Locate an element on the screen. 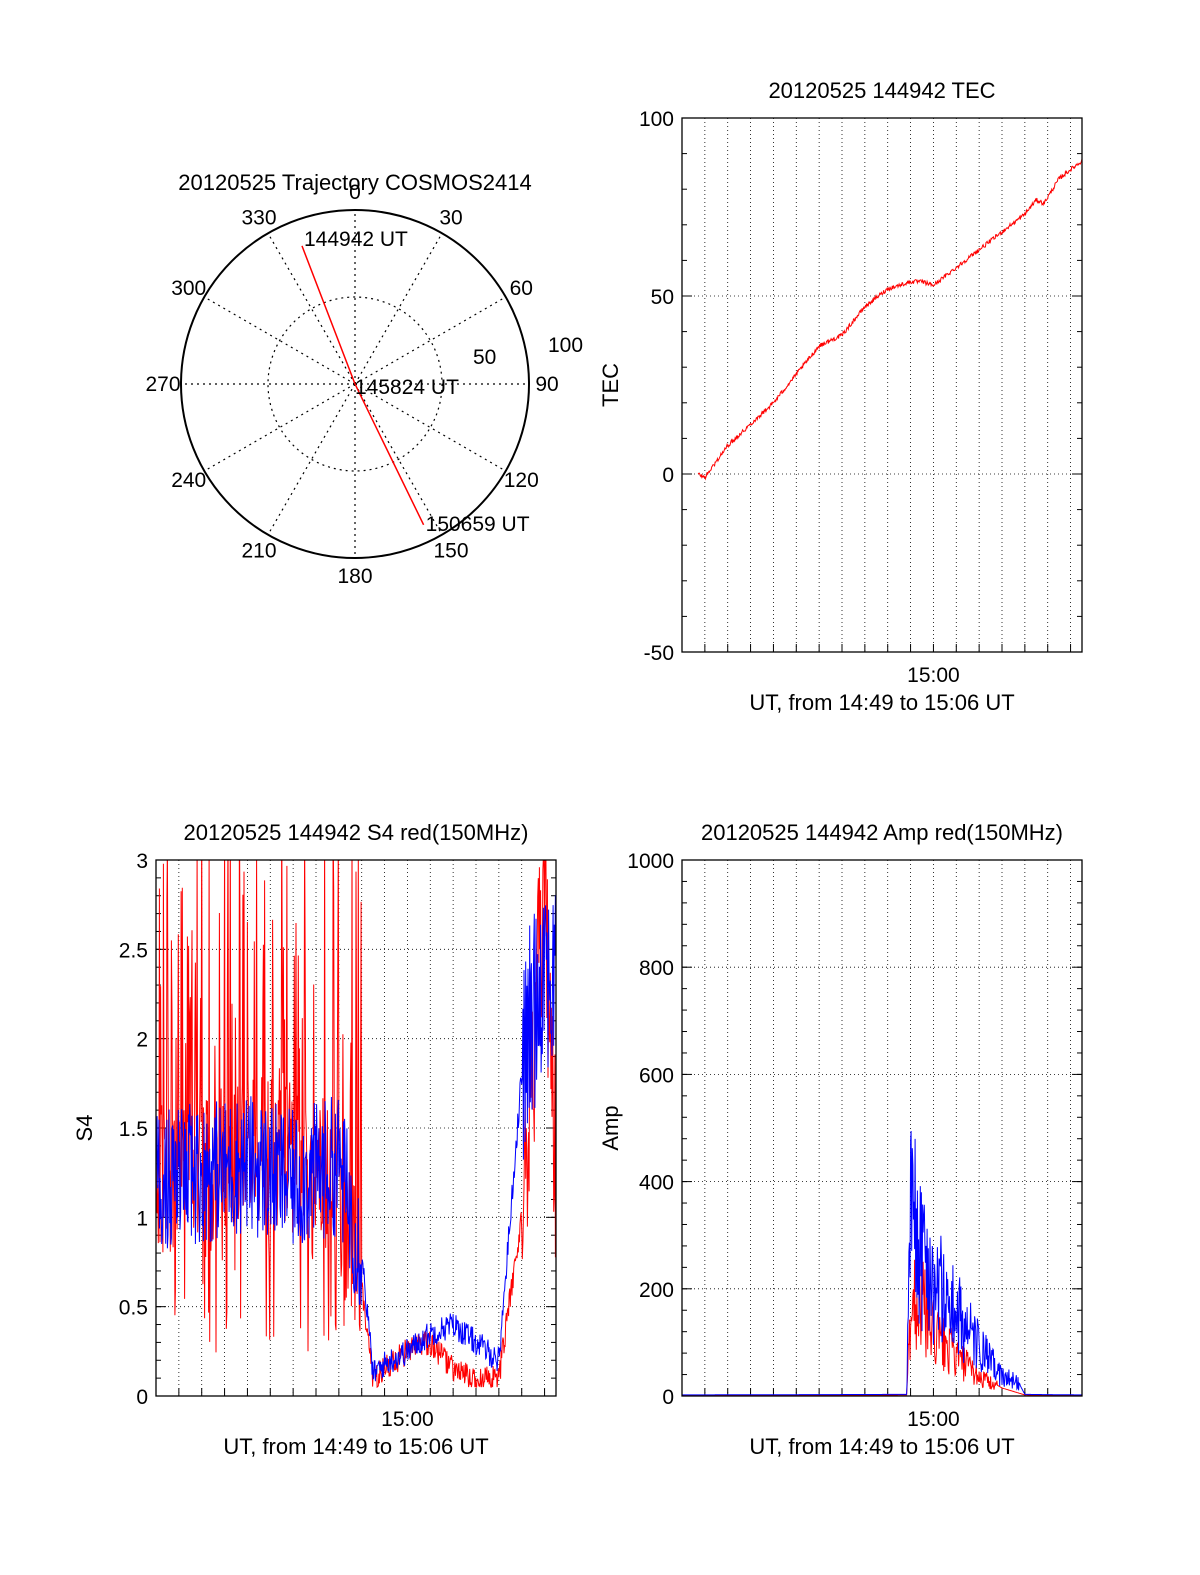  polar-trajectory-line is located at coordinates (363, 385).